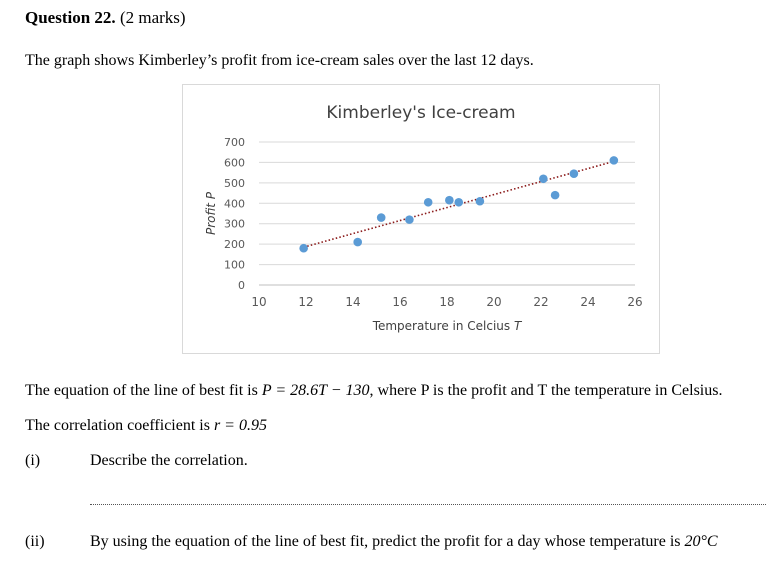 This screenshot has height=569, width=779. I want to click on y-tick-label: 300, so click(234, 224).